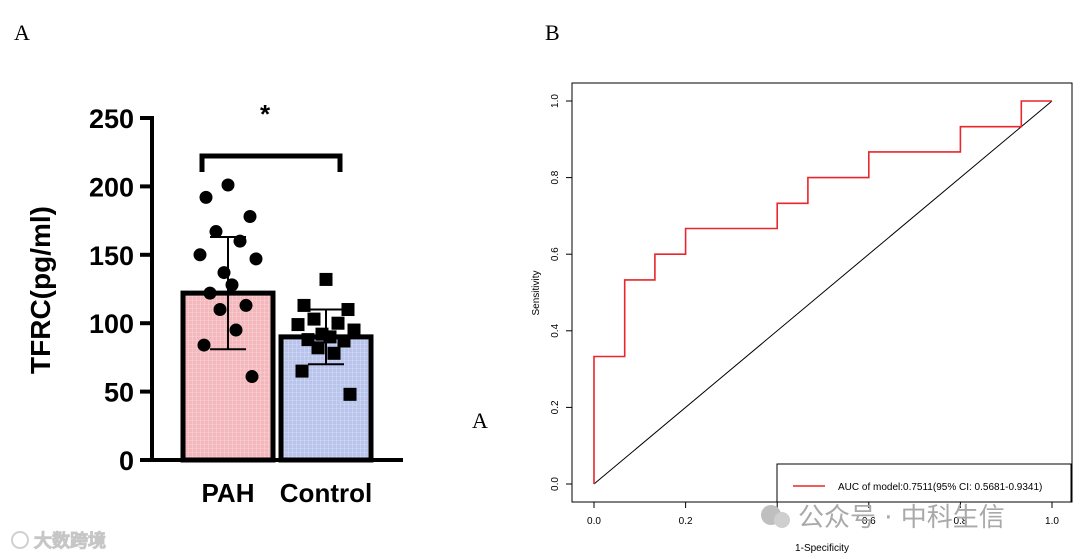 This screenshot has height=559, width=1080. I want to click on watermark-left: 大数跨境, so click(58, 541).